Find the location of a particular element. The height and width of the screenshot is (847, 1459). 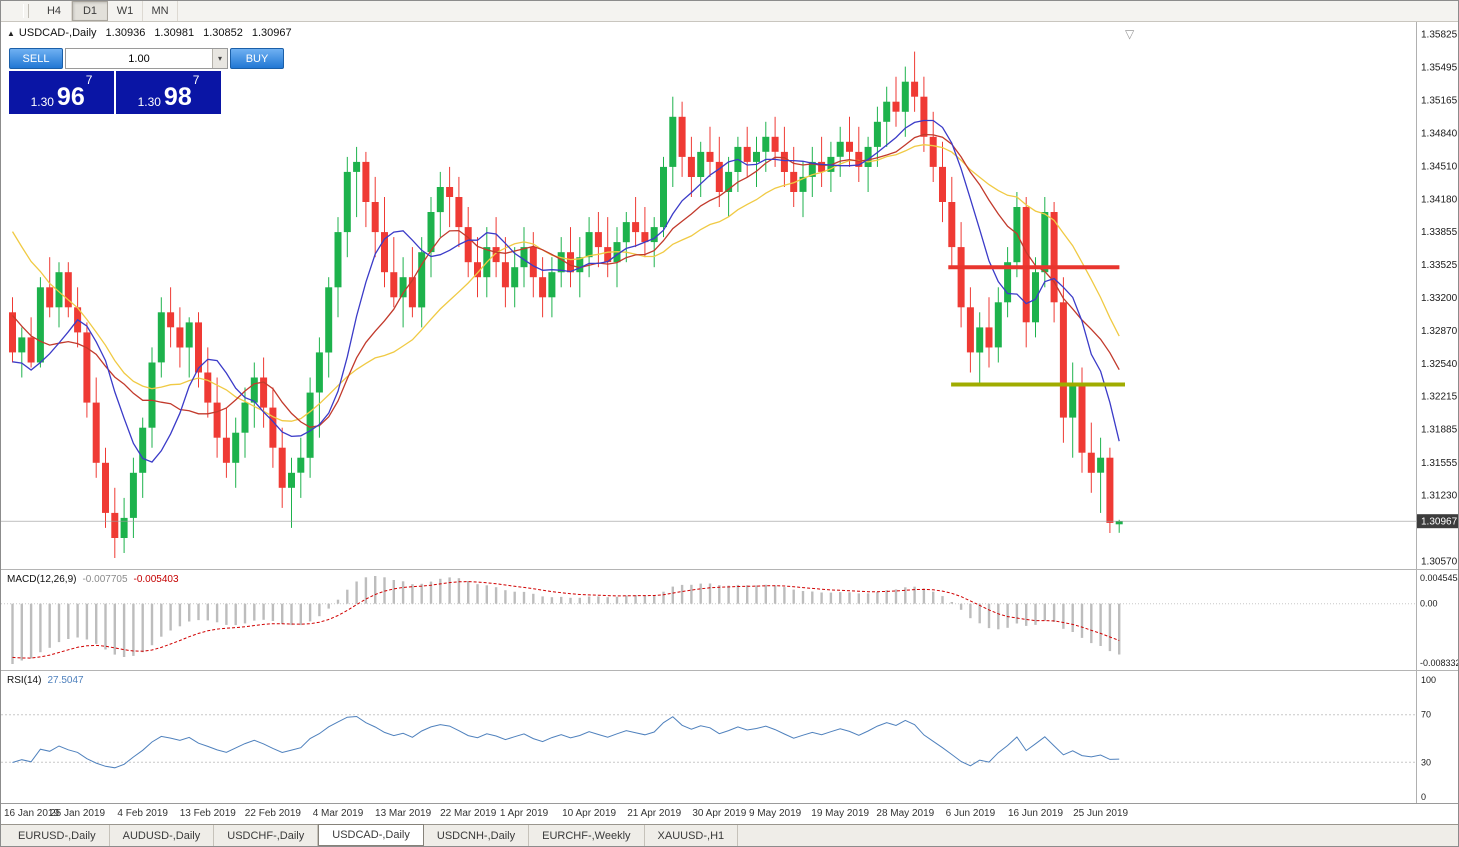

macd-svg: 0.0045454 0.00 -0.008332 is located at coordinates (730, 620).